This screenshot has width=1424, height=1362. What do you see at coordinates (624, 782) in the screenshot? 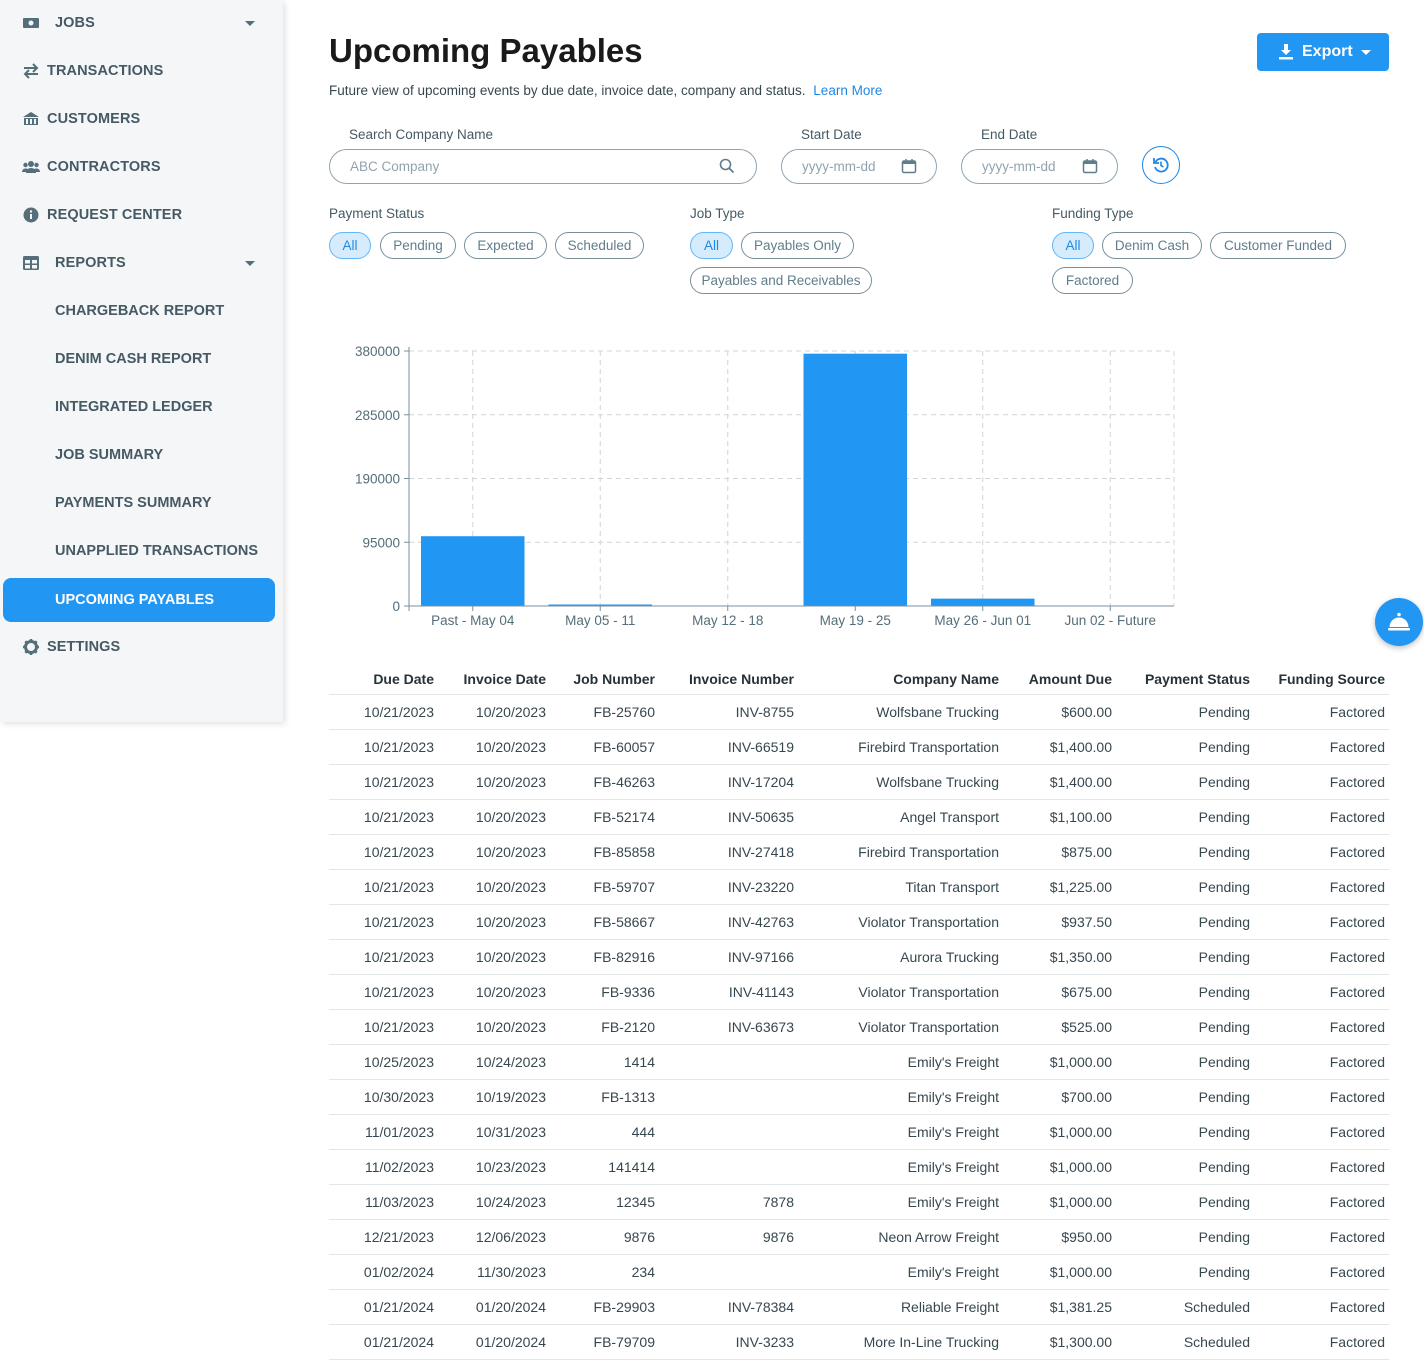
I see `table-cell: FB-46263` at bounding box center [624, 782].